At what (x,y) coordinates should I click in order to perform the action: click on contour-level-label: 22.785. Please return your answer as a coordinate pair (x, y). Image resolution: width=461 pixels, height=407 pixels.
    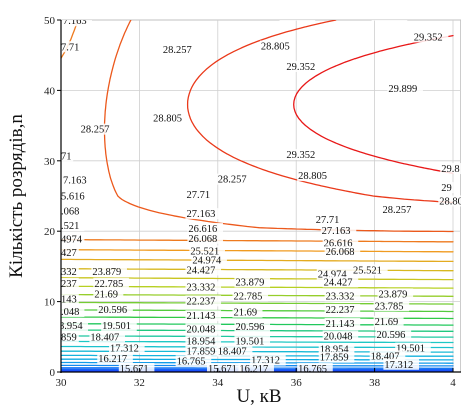
    Looking at the image, I should click on (247, 296).